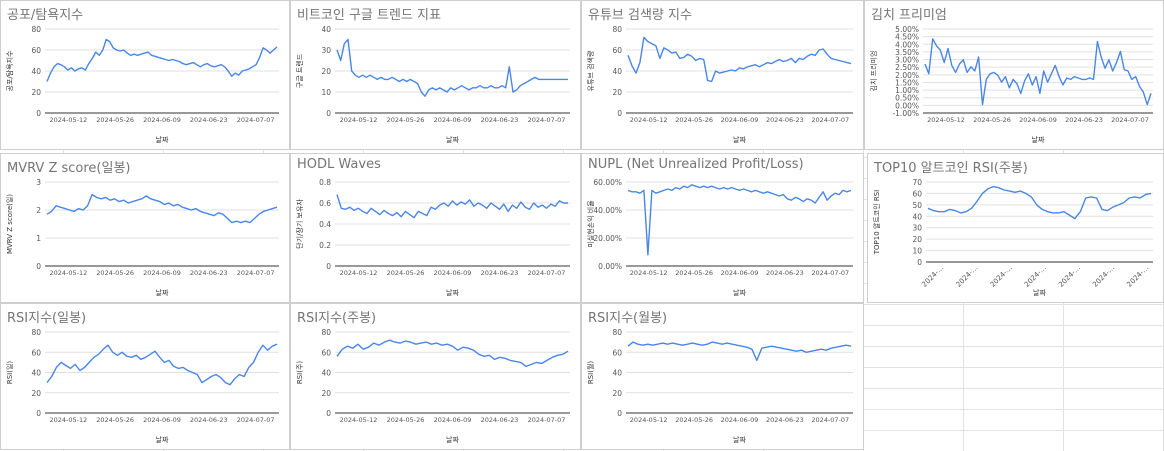  Describe the element at coordinates (325, 182) in the screenshot. I see `y-tick-label: 0.8` at that location.